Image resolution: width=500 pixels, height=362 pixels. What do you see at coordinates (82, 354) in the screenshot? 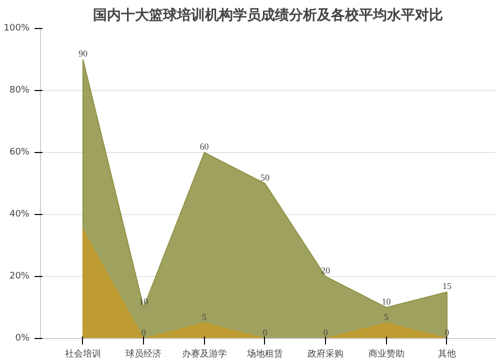
I see `x-tick-label: 社会培训` at bounding box center [82, 354].